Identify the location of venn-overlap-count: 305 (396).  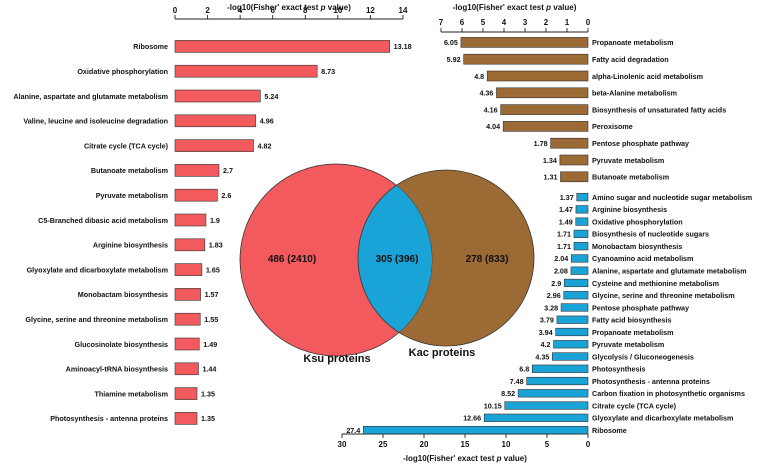
(397, 259).